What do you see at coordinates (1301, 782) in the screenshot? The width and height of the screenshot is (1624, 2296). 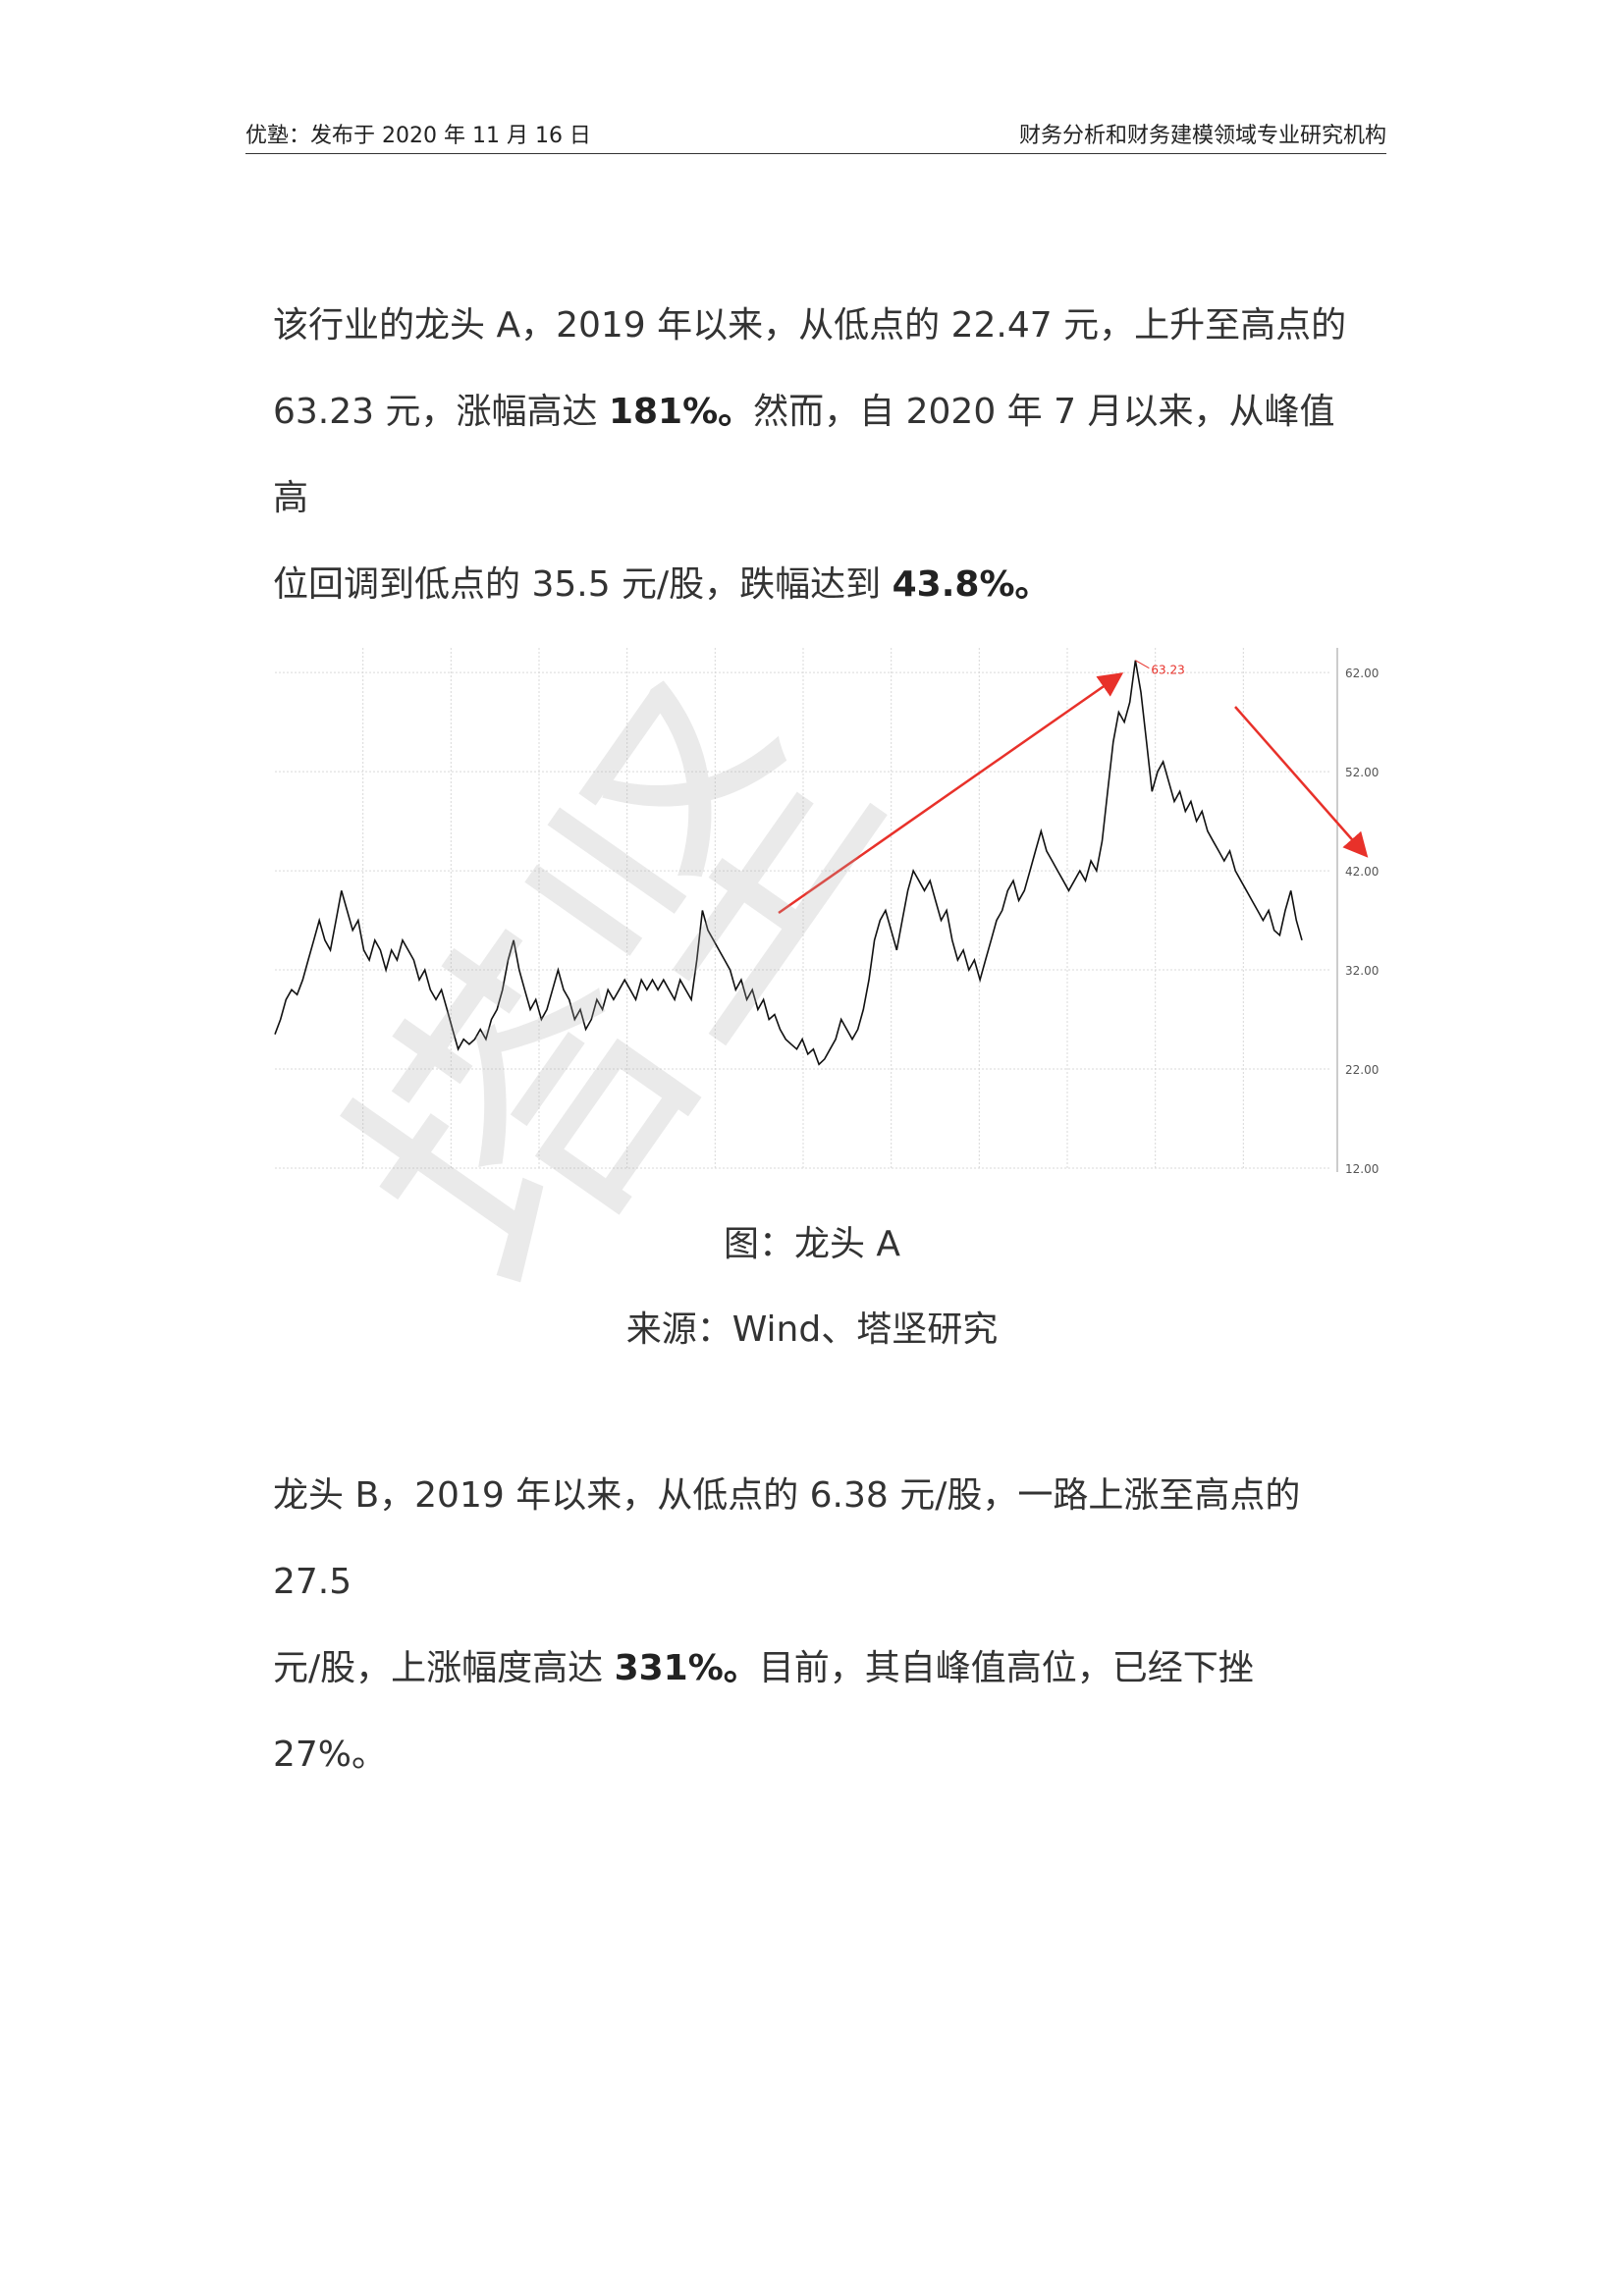 I see `downtrend-arrow` at bounding box center [1301, 782].